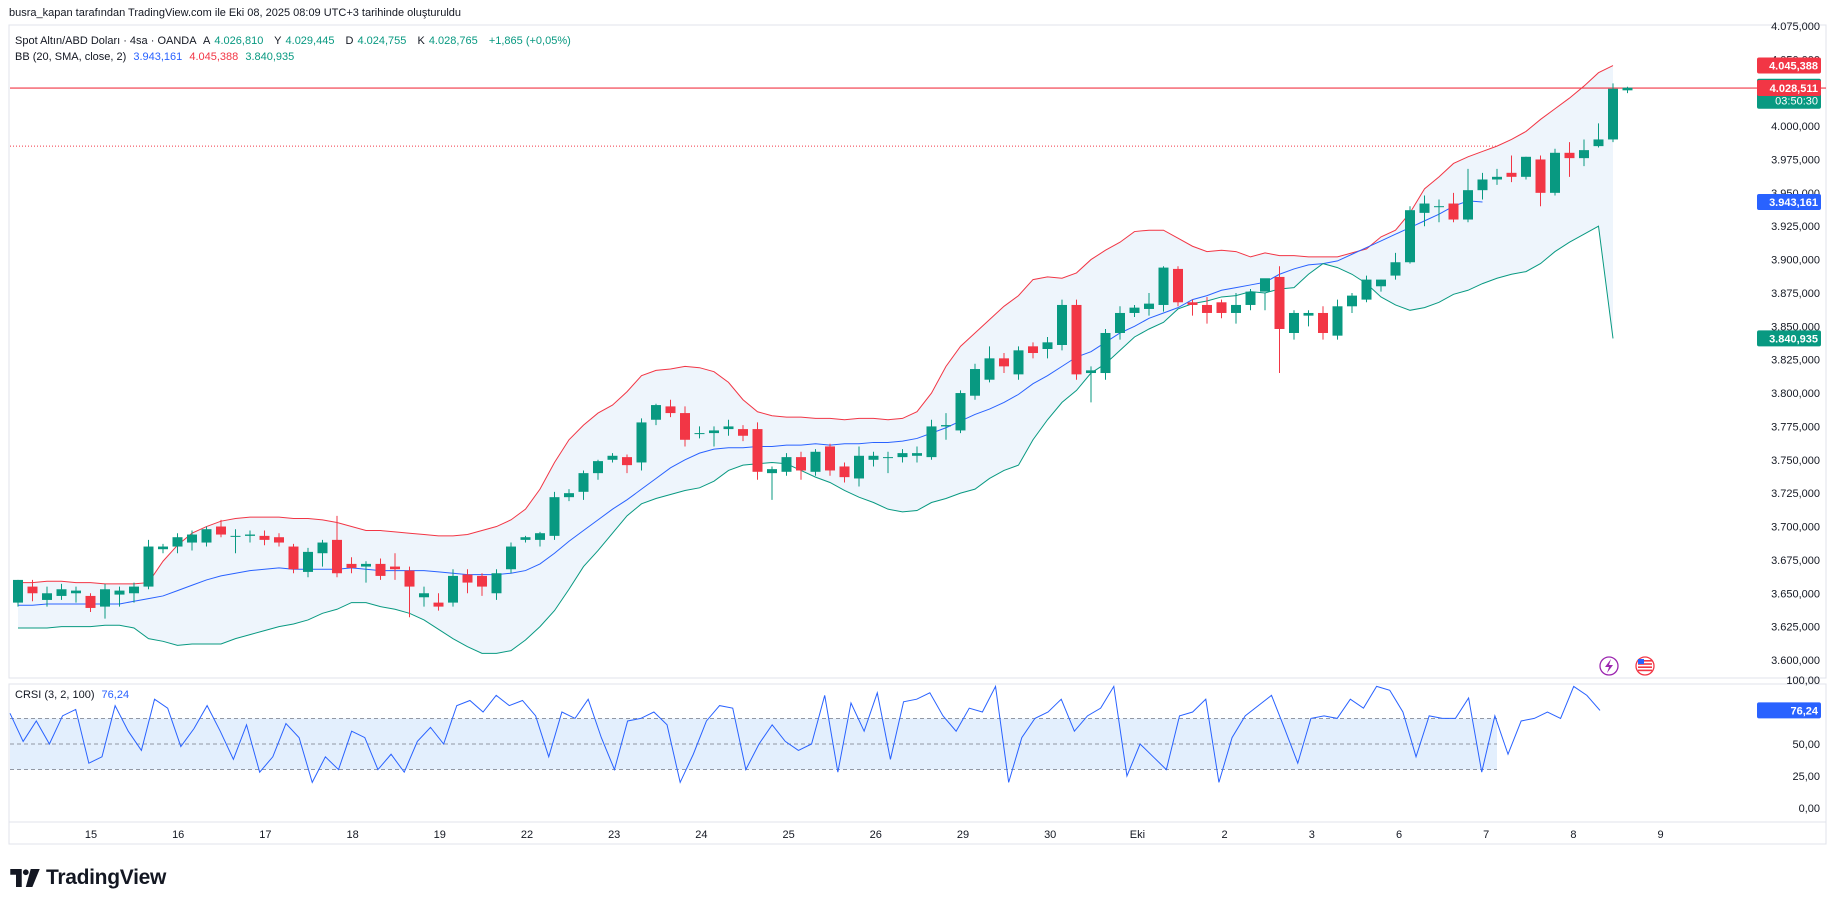  I want to click on us-flag-icon, so click(1645, 666).